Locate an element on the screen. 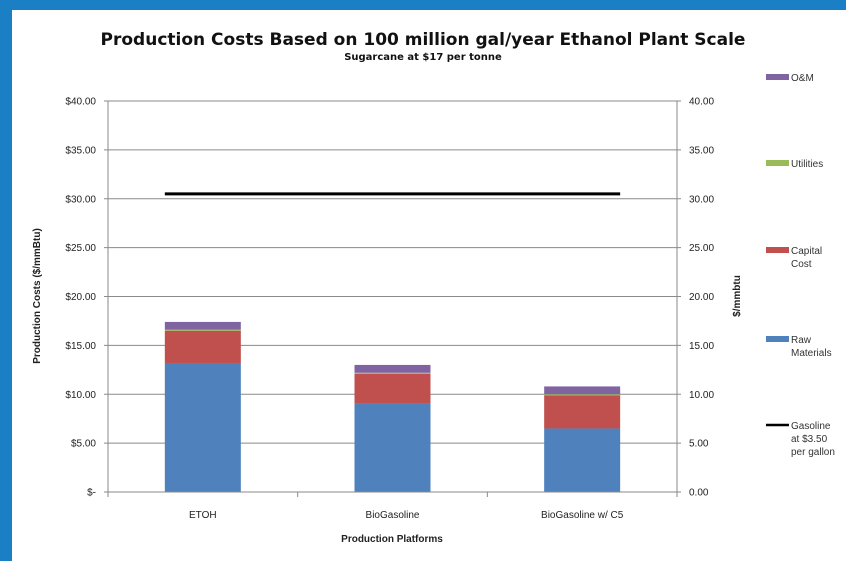 The width and height of the screenshot is (846, 561). y2-tick-label: 5.00 is located at coordinates (699, 444).